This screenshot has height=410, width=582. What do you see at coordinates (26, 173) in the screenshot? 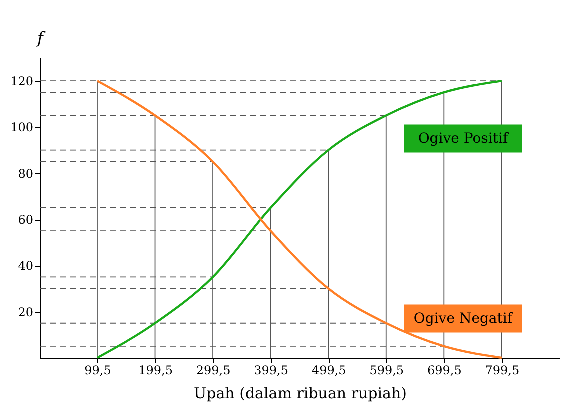
I see `y-tick-label: 80` at bounding box center [26, 173].